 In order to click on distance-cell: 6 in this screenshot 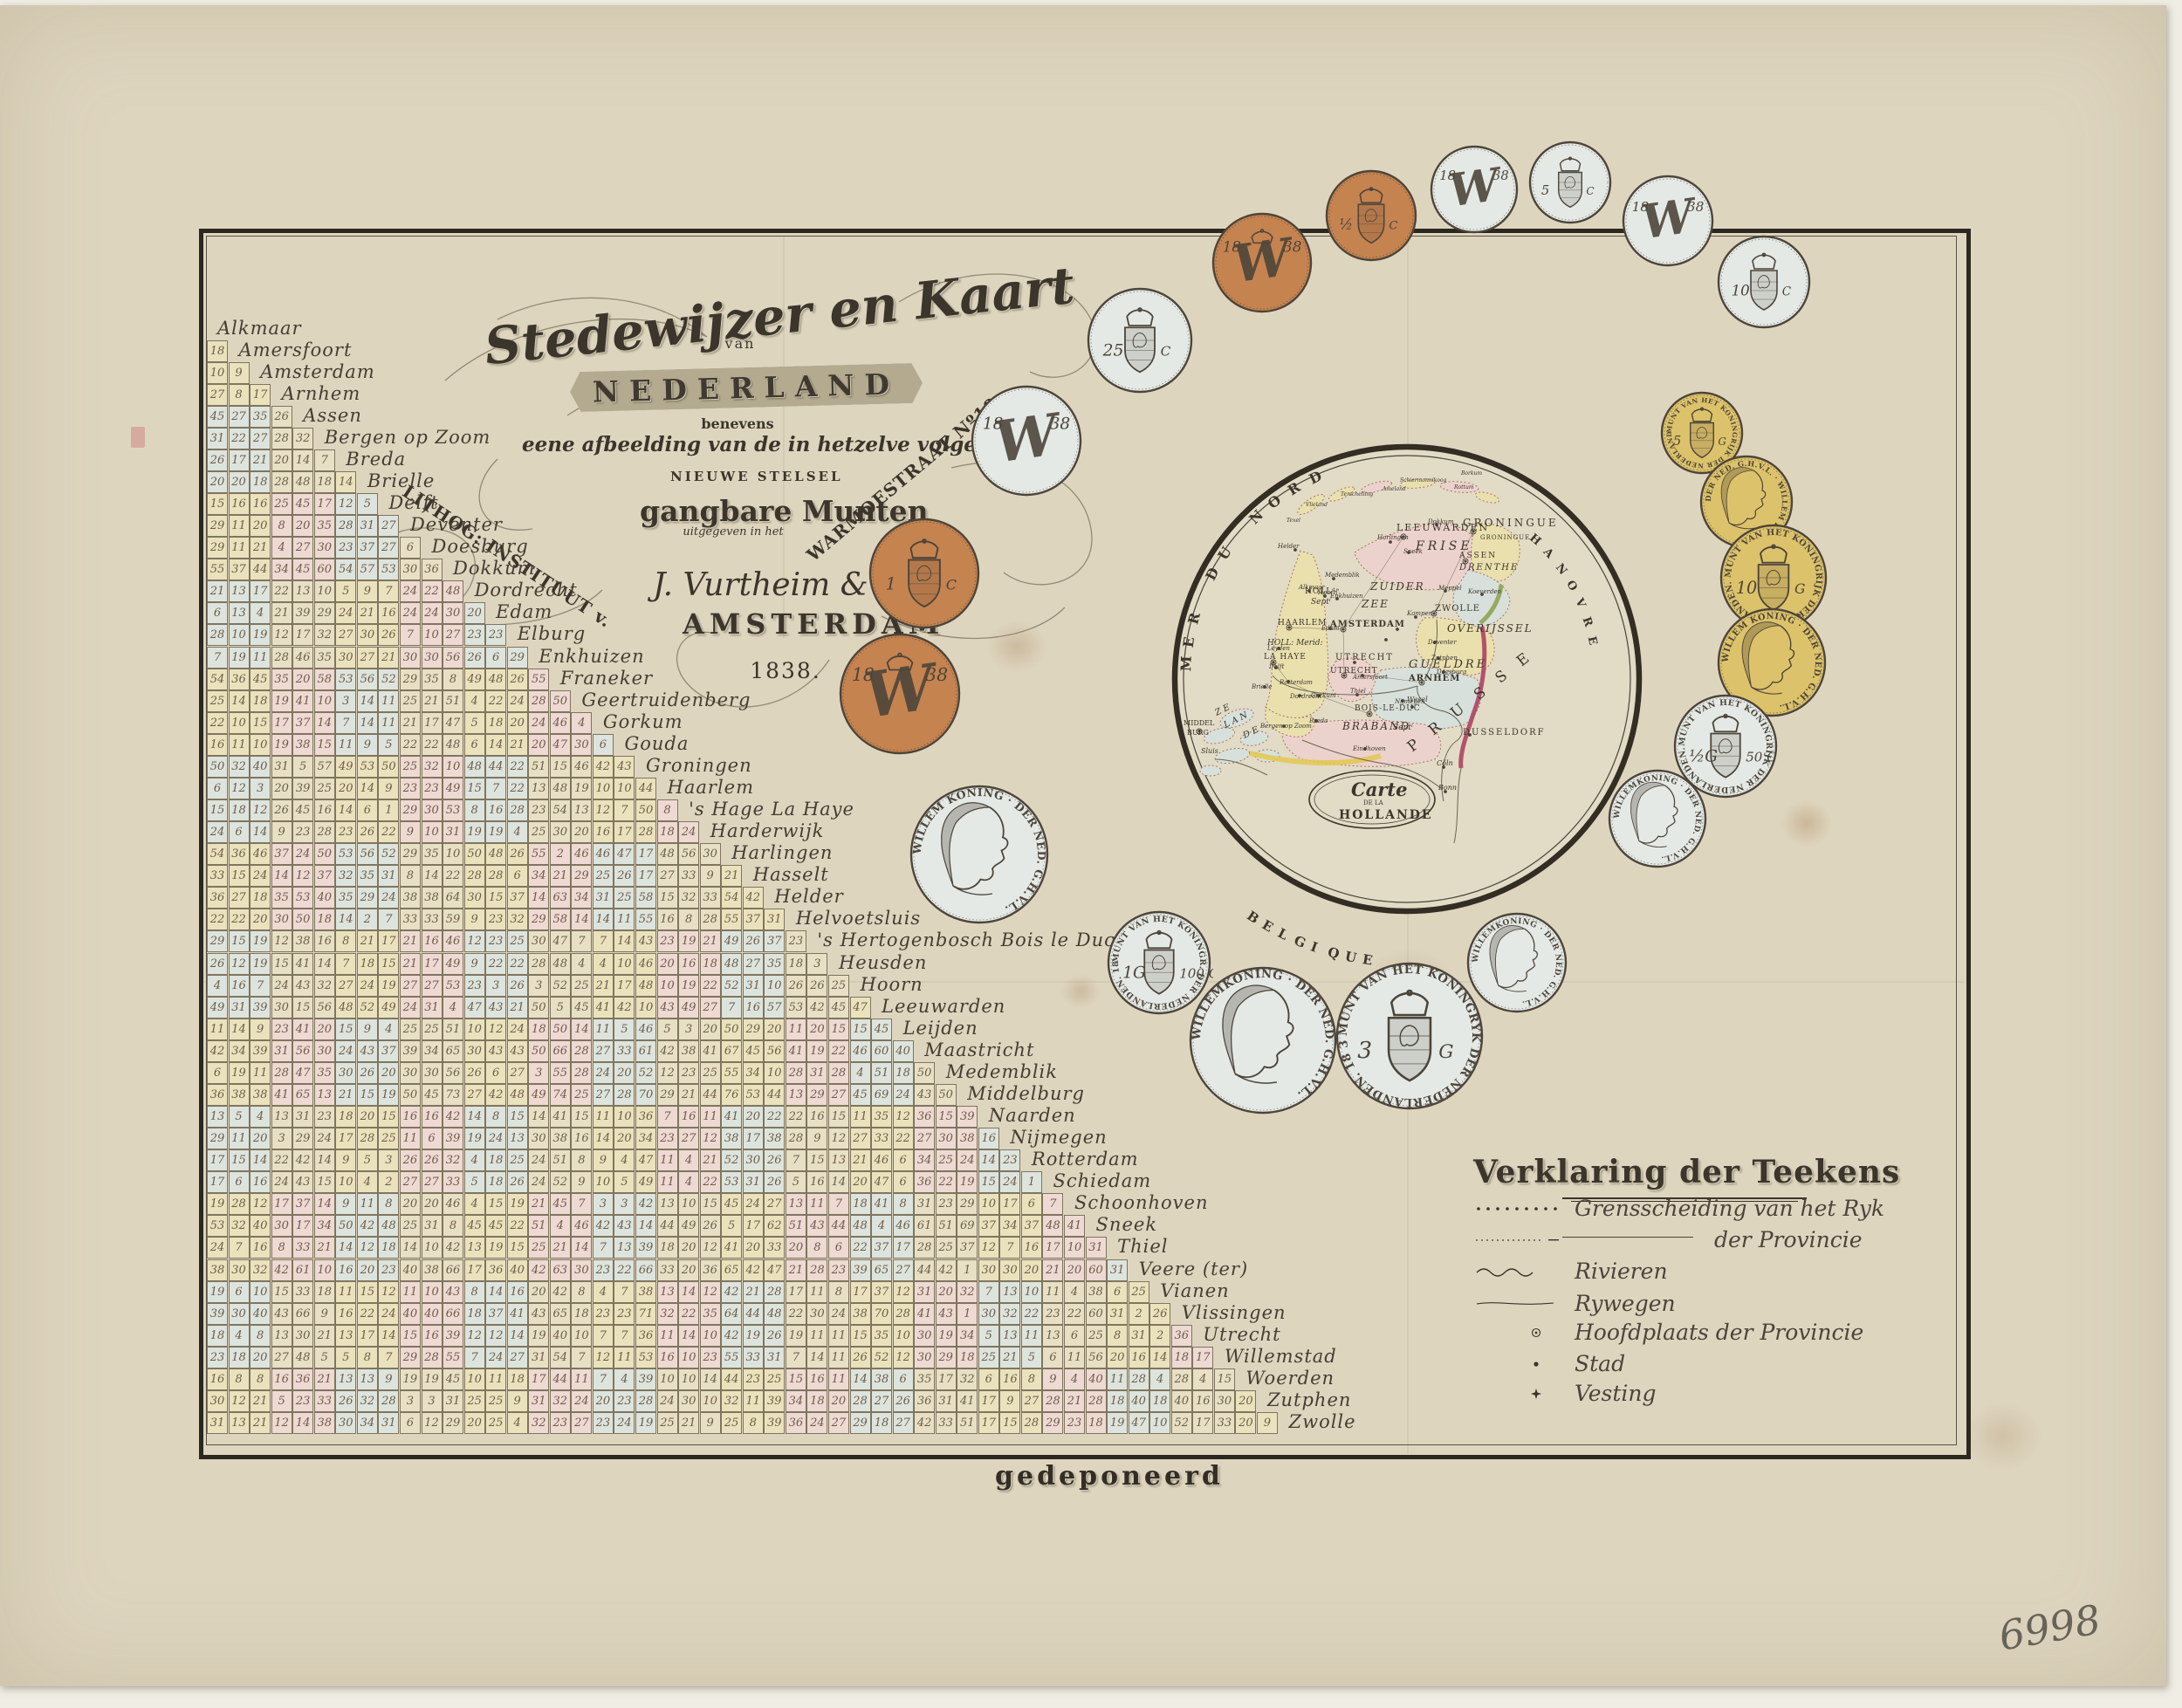, I will do `click(603, 744)`.